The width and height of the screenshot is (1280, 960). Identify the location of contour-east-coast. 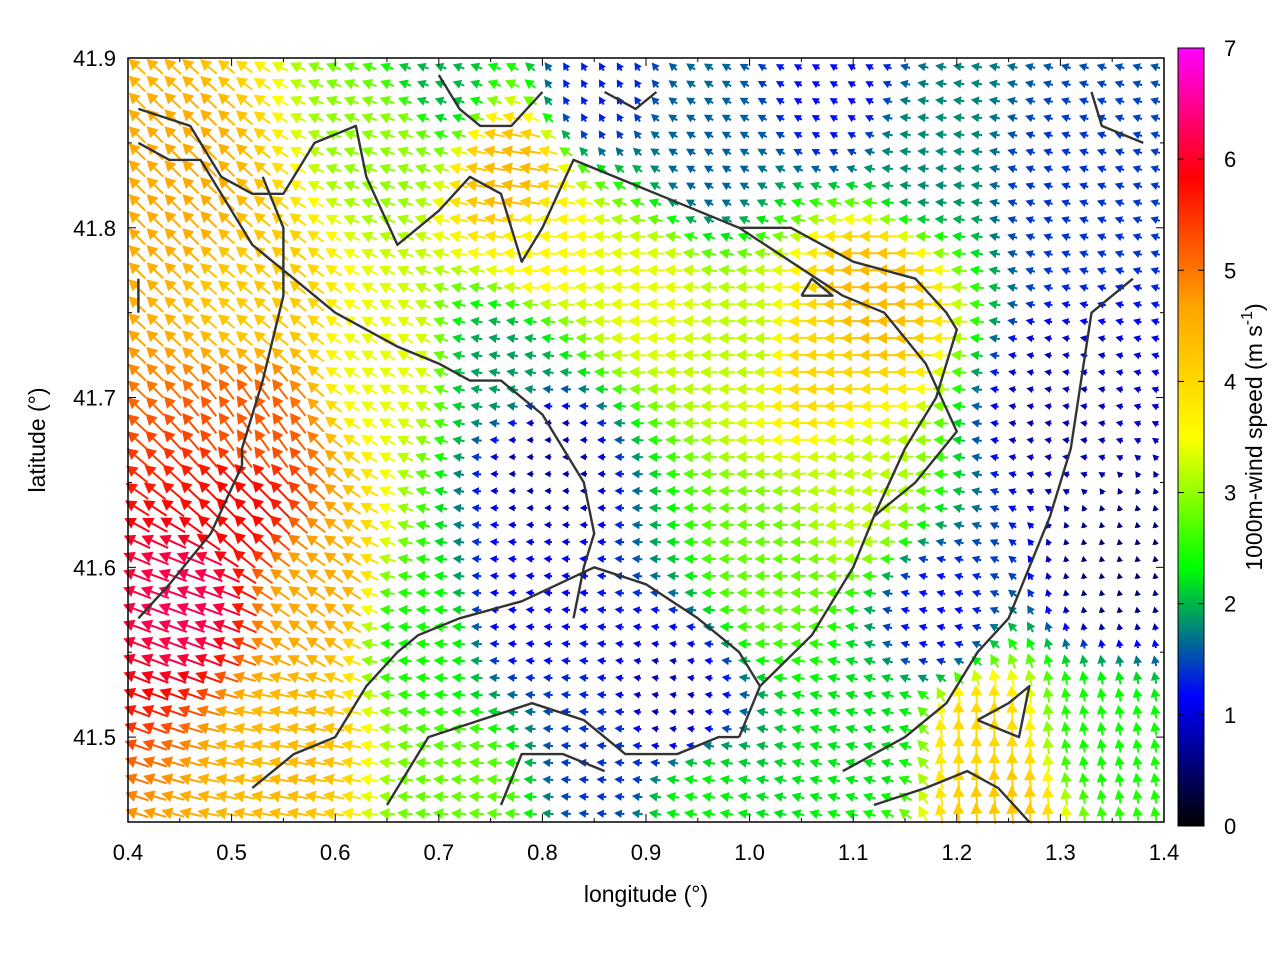
(988, 525).